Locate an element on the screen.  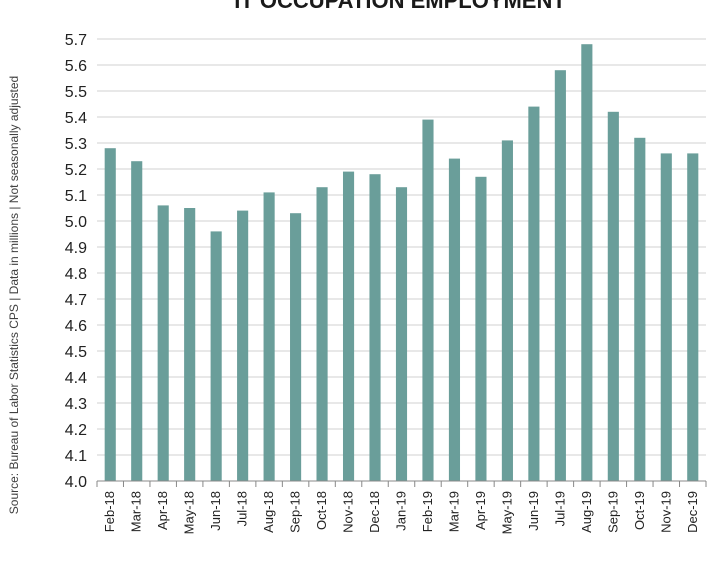
x-tick-label: Feb-19 is located at coordinates (427, 511).